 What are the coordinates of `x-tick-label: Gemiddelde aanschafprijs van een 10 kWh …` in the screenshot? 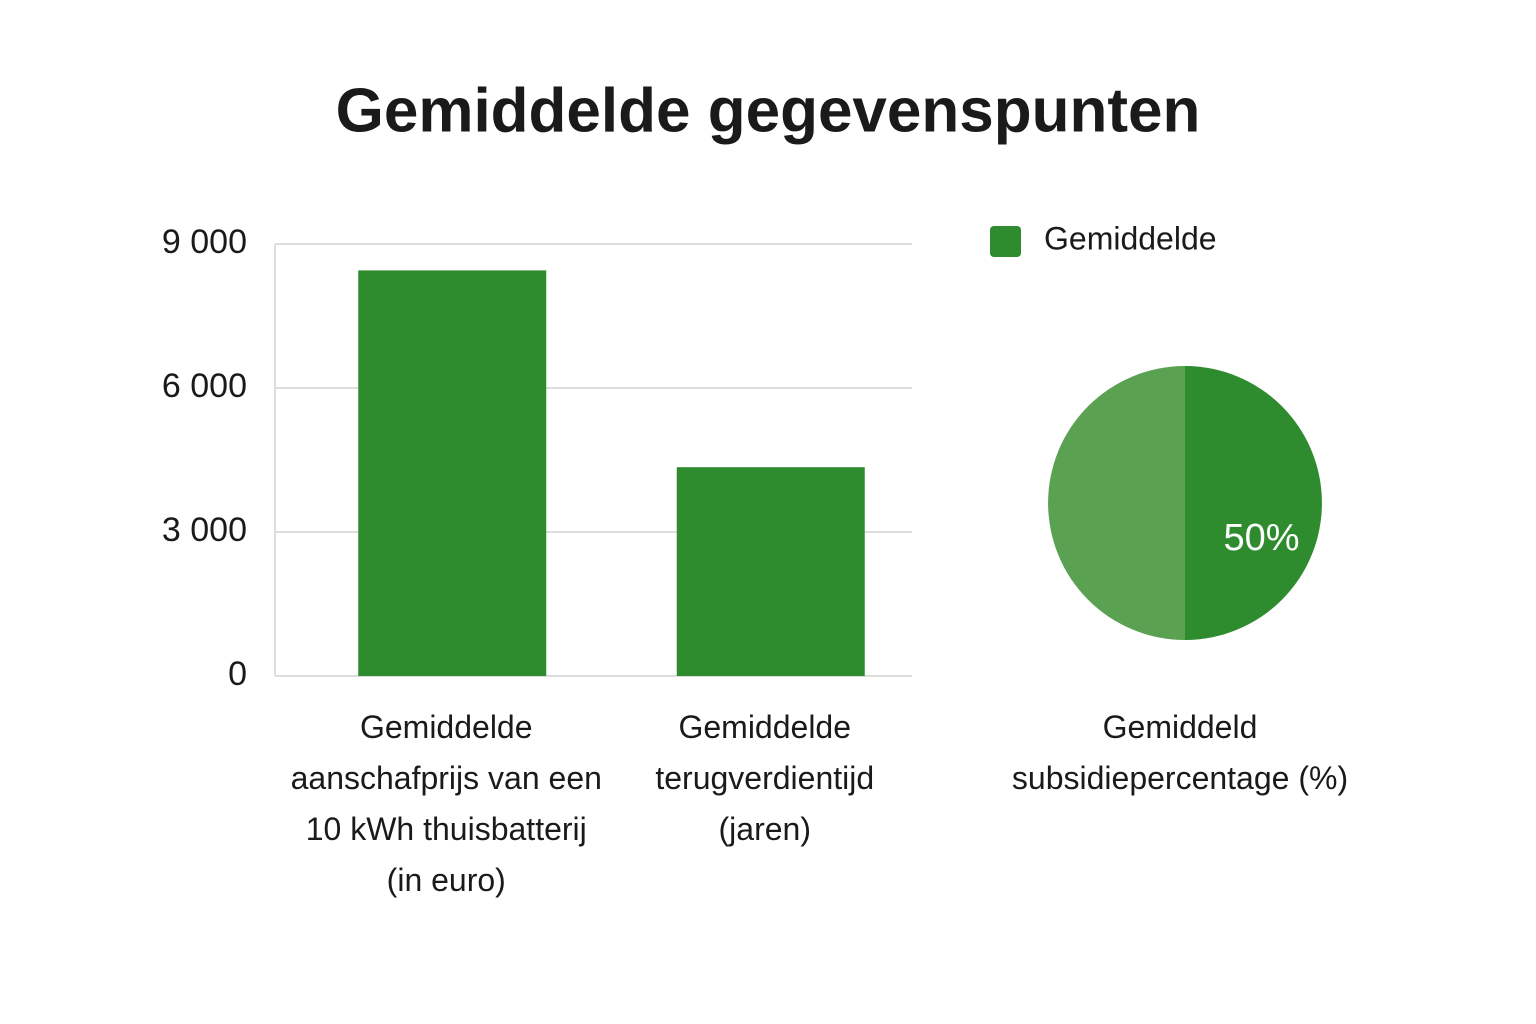 It's located at (446, 803).